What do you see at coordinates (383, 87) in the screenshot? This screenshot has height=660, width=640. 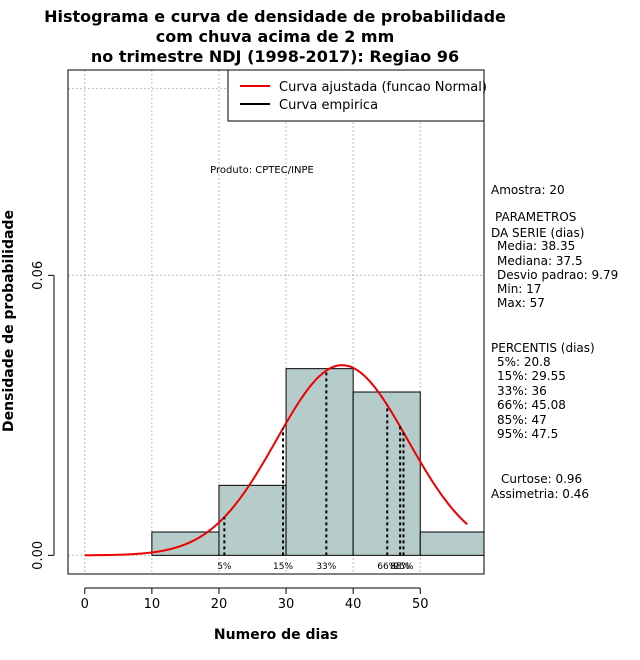 I see `legend-label-fitted: Curva ajustada (funcao Normal)` at bounding box center [383, 87].